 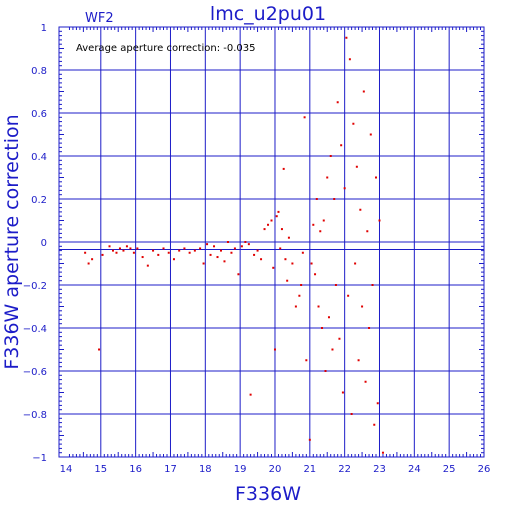 I want to click on y-tick-label: −1, so click(x=39, y=458).